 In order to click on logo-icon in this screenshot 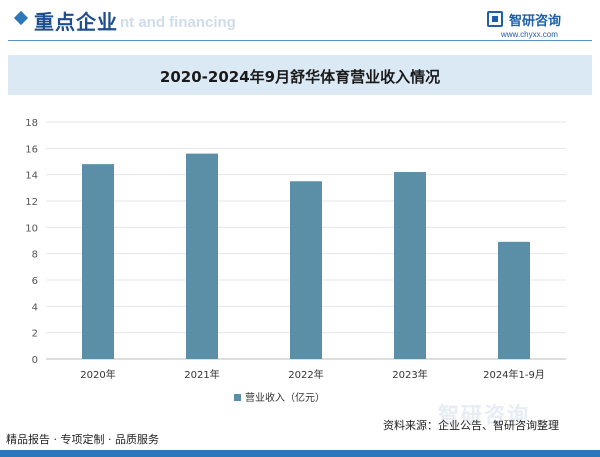, I will do `click(495, 19)`.